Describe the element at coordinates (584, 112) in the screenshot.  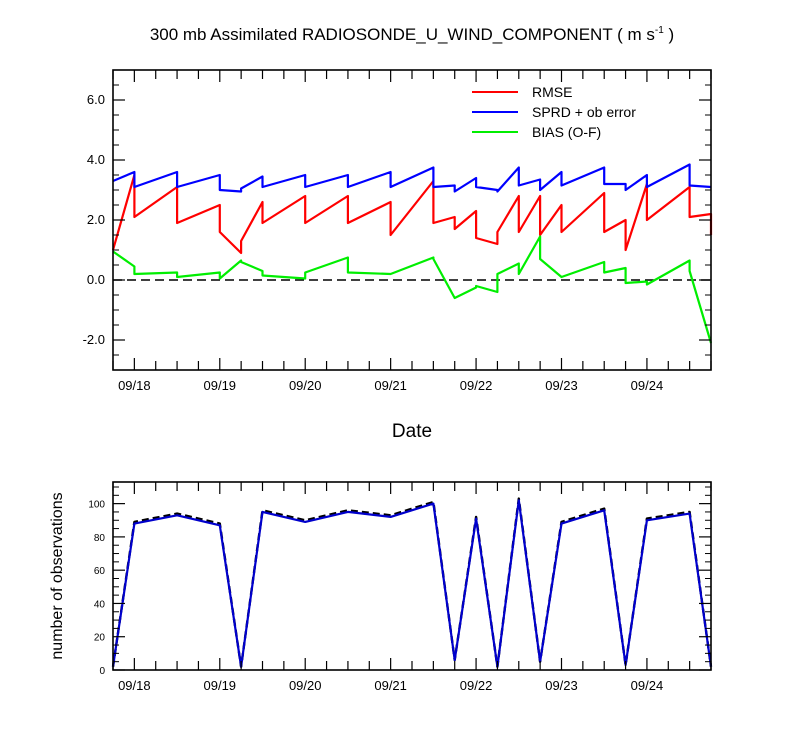
I see `legend-label-sprd: SPRD + ob error` at that location.